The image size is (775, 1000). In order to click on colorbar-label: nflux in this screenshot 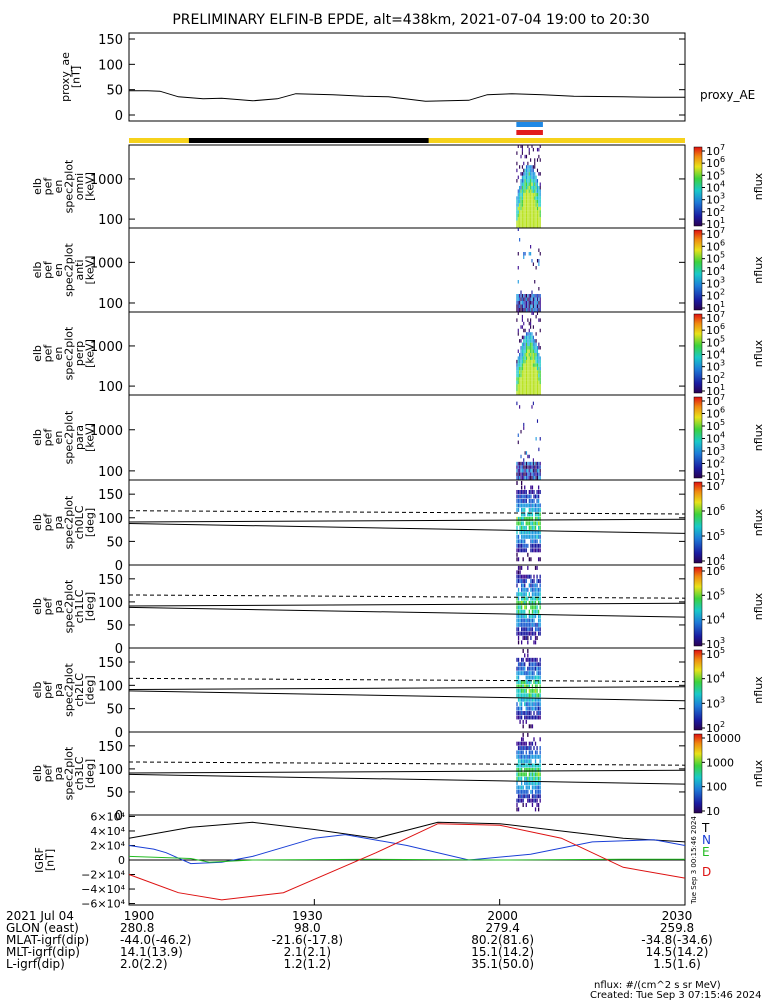, I will do `click(758, 773)`.